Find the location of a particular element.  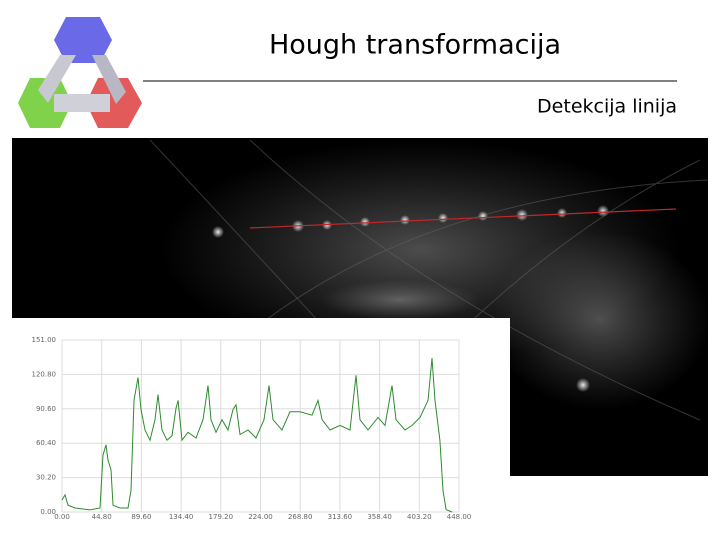

x-tick-label: 448.00 is located at coordinates (459, 517).